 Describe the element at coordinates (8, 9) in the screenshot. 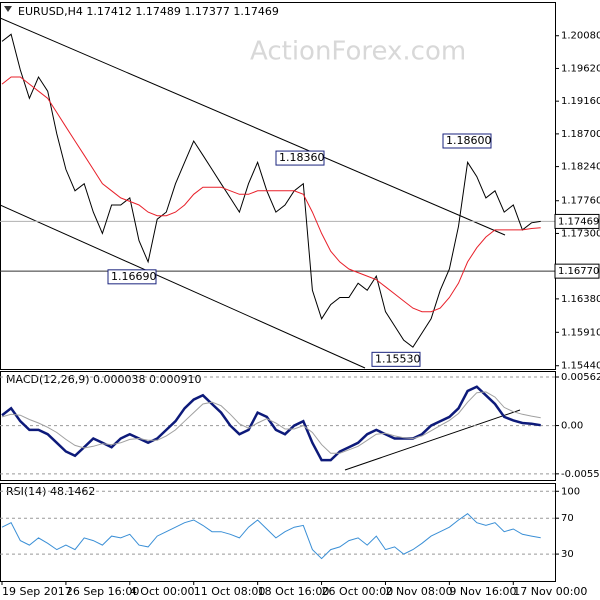

I see `menu-icon` at that location.